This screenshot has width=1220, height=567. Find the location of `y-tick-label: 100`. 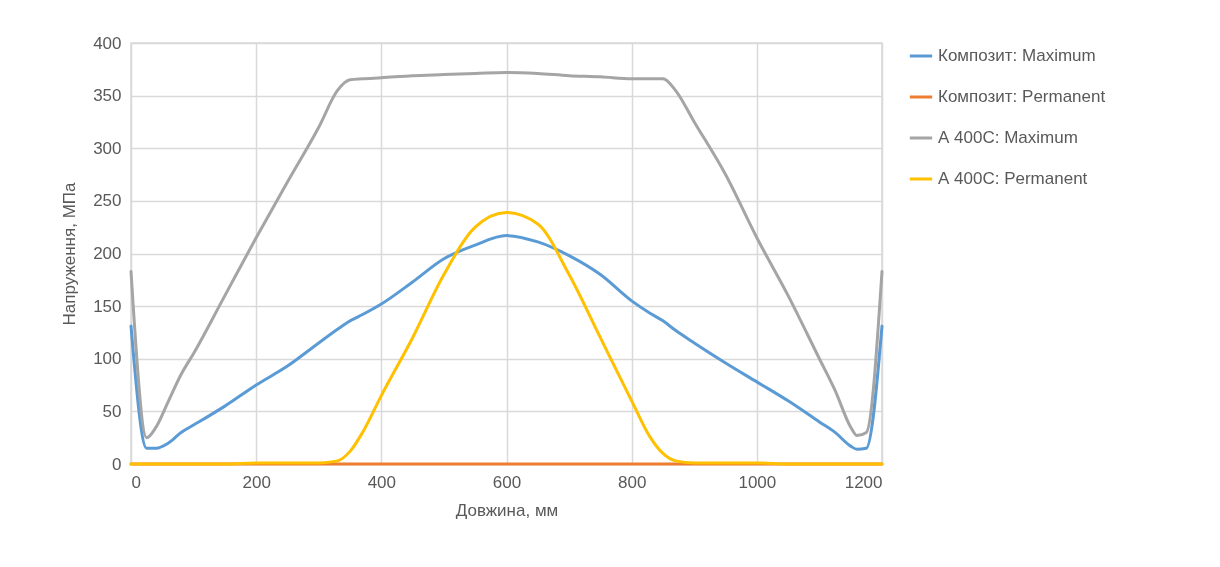

y-tick-label: 100 is located at coordinates (107, 359).